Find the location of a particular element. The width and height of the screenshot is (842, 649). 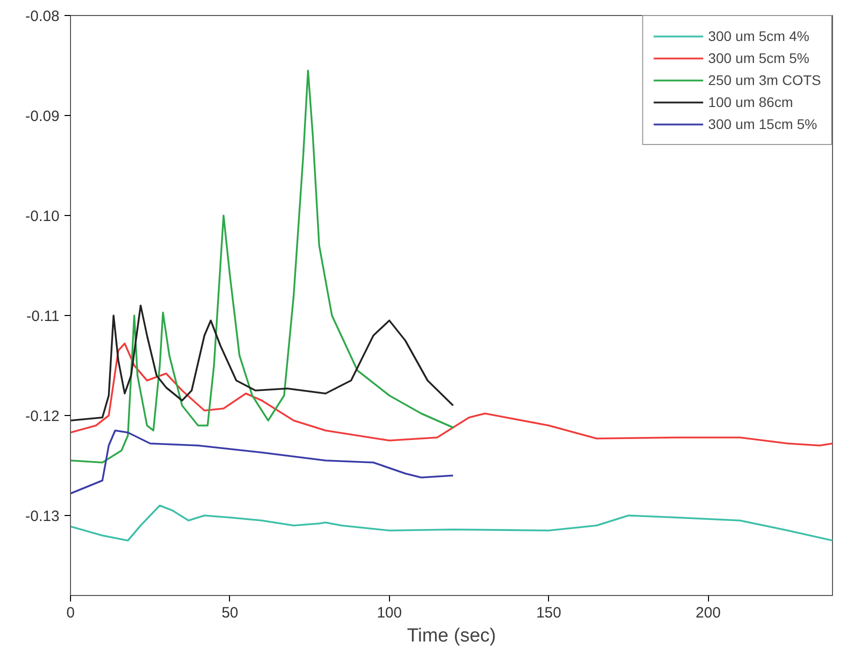

y-tick-label: -0.08 is located at coordinates (42, 16).